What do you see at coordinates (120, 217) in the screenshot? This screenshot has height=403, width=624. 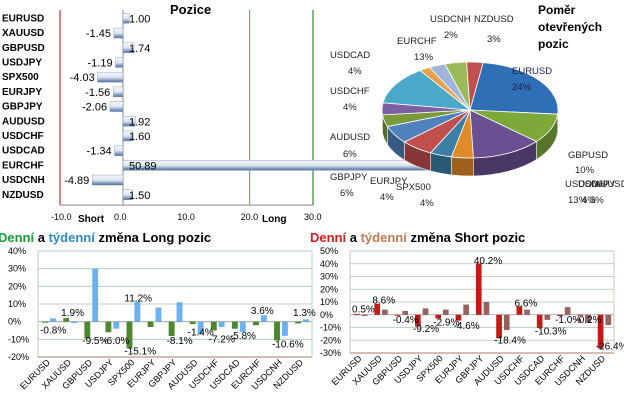 I see `x-tick-label: 0.0` at bounding box center [120, 217].